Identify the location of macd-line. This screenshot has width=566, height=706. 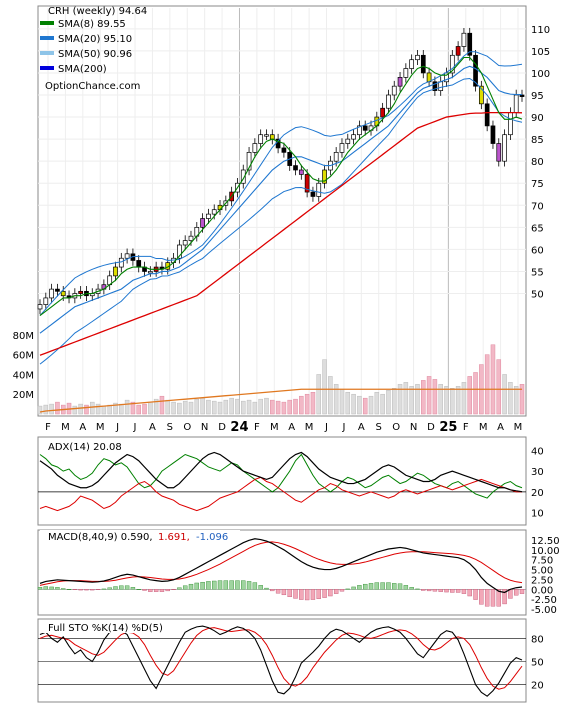
(281, 566).